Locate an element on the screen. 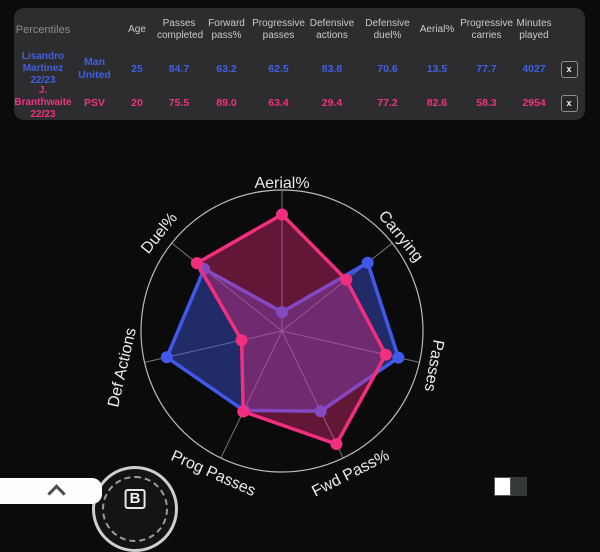 Image resolution: width=600 pixels, height=552 pixels. radar-axis-label: Duel% is located at coordinates (159, 233).